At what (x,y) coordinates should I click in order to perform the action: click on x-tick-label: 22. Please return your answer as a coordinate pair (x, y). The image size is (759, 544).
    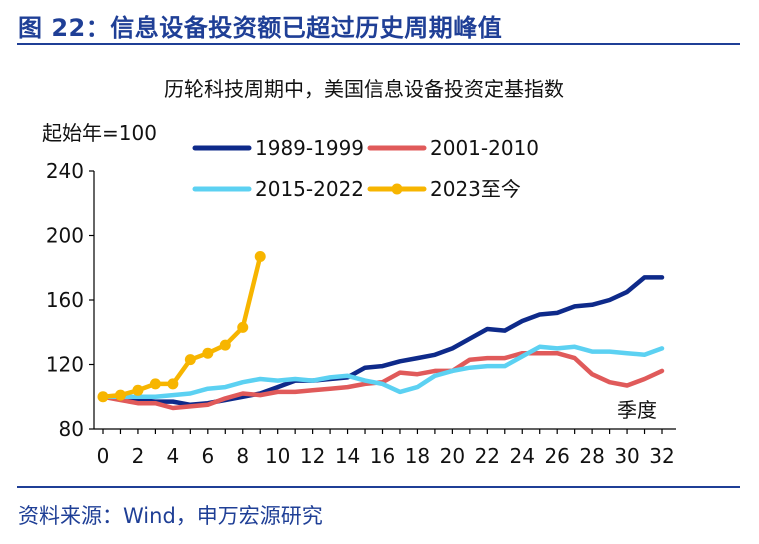
    Looking at the image, I should click on (487, 456).